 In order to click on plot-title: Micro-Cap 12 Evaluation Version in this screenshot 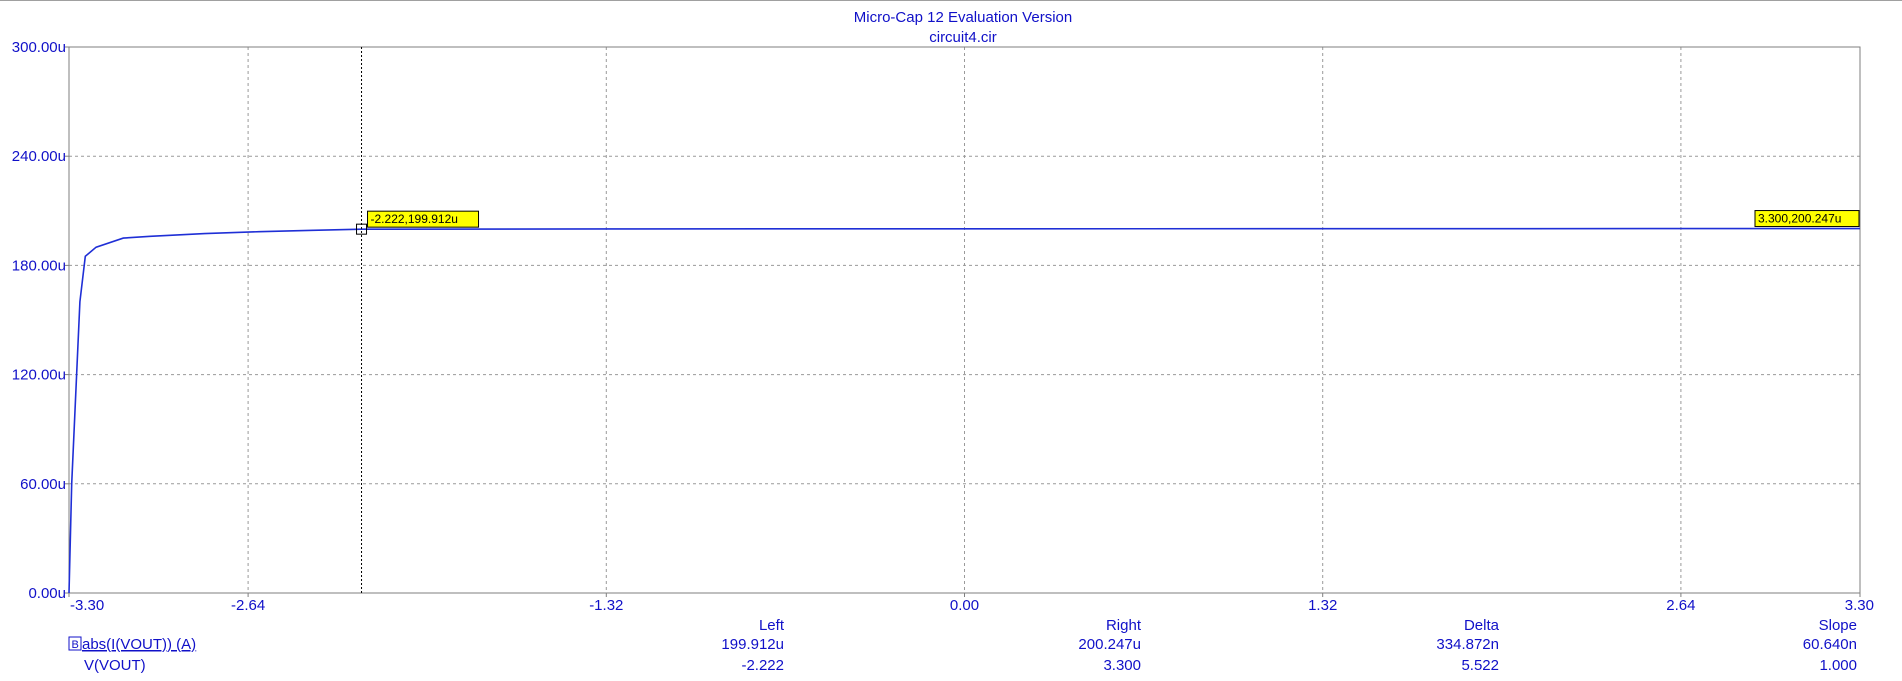, I will do `click(963, 17)`.